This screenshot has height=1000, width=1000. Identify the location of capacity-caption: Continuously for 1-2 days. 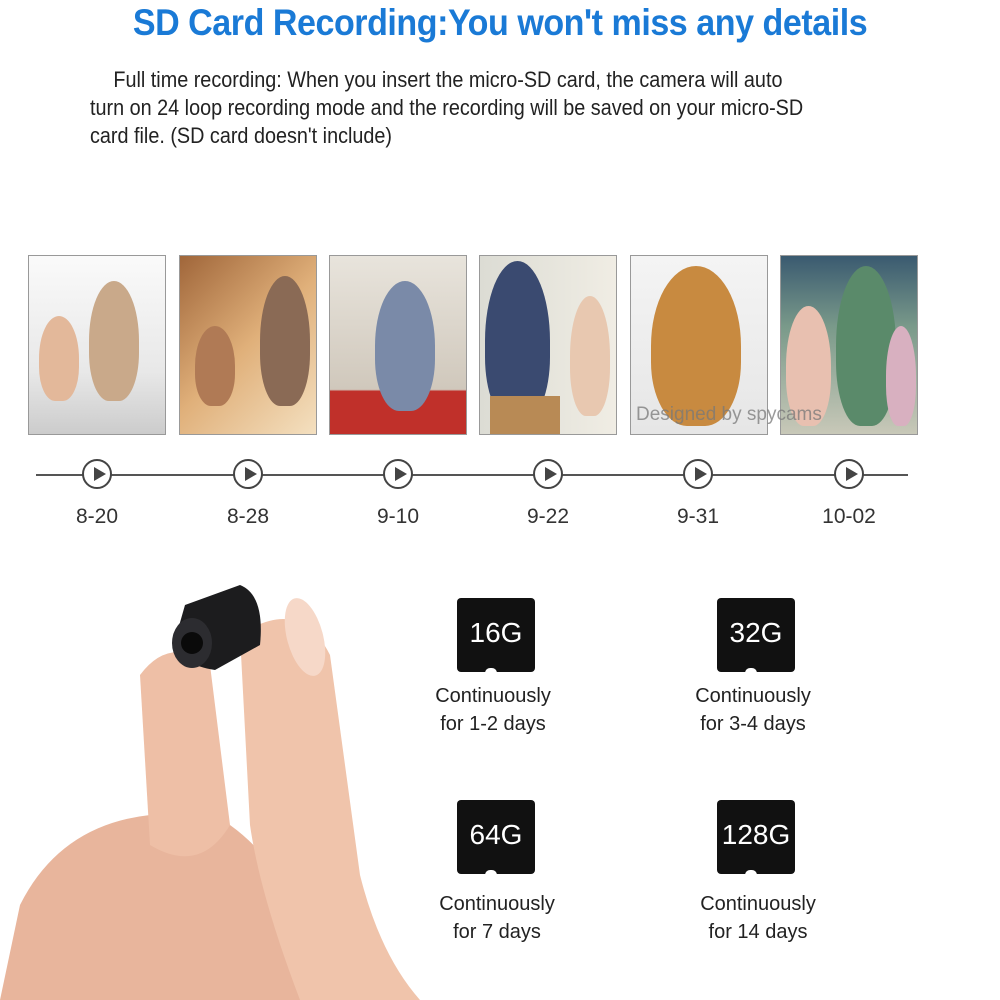
(493, 710).